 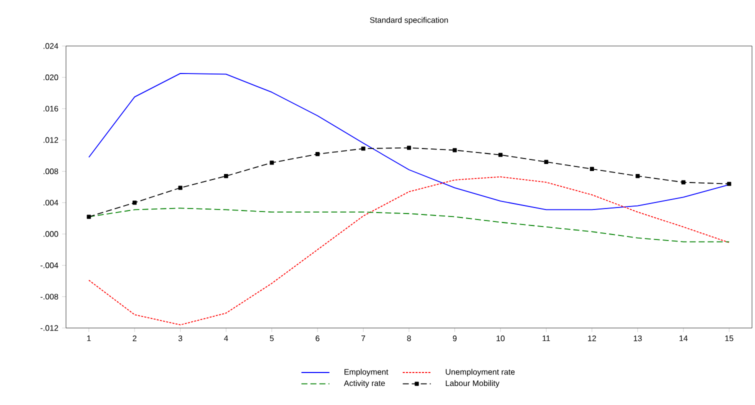 What do you see at coordinates (500, 339) in the screenshot?
I see `x-tick-label: 10` at bounding box center [500, 339].